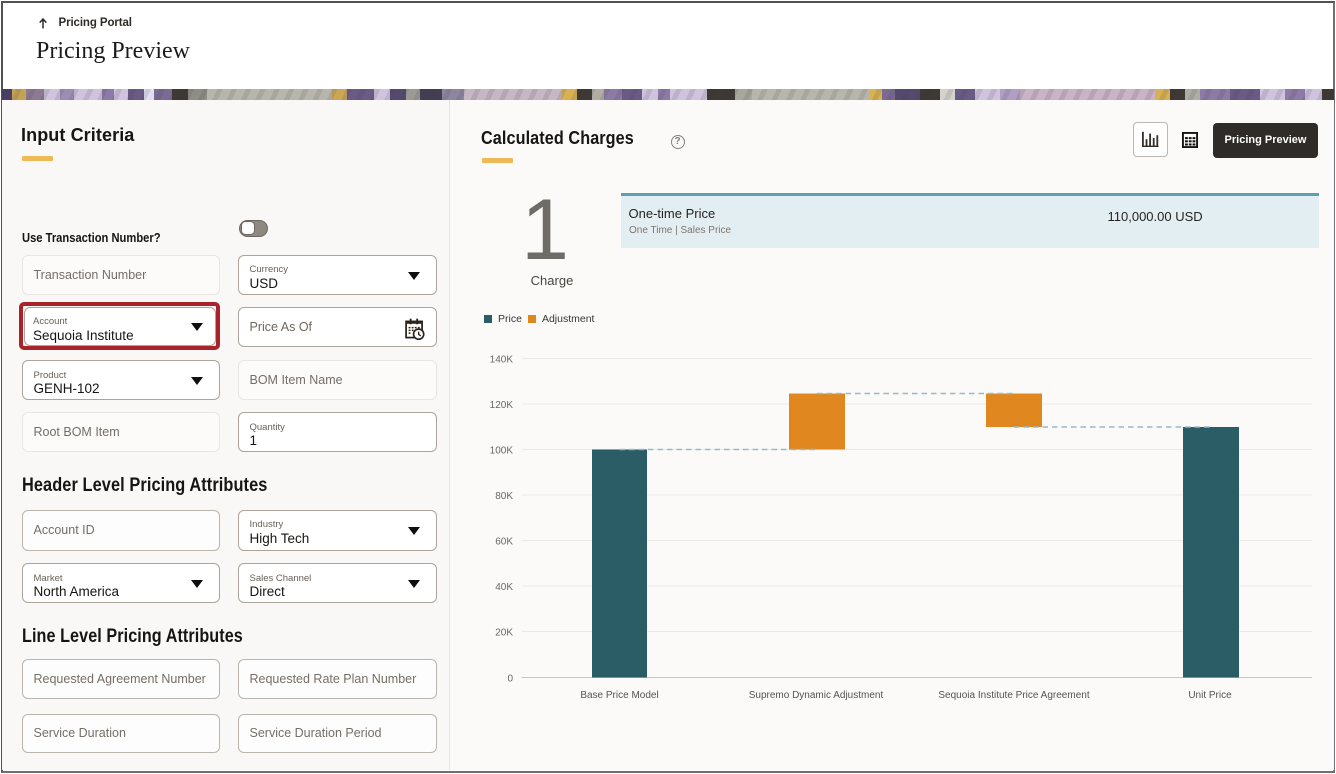 This screenshot has height=774, width=1336. Describe the element at coordinates (502, 360) in the screenshot. I see `svg-text: 140K` at that location.